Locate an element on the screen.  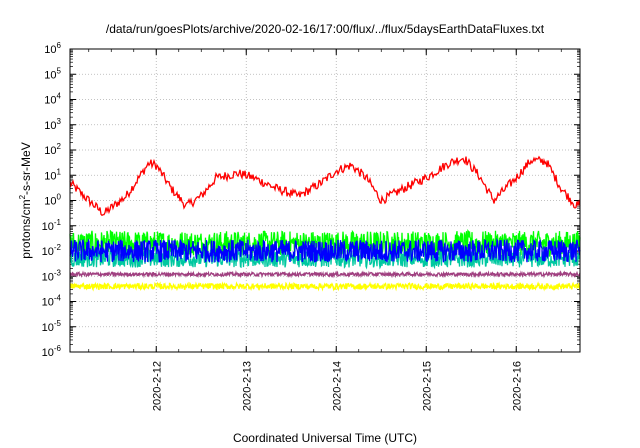
y-tick-label: 10³ is located at coordinates (52, 124).